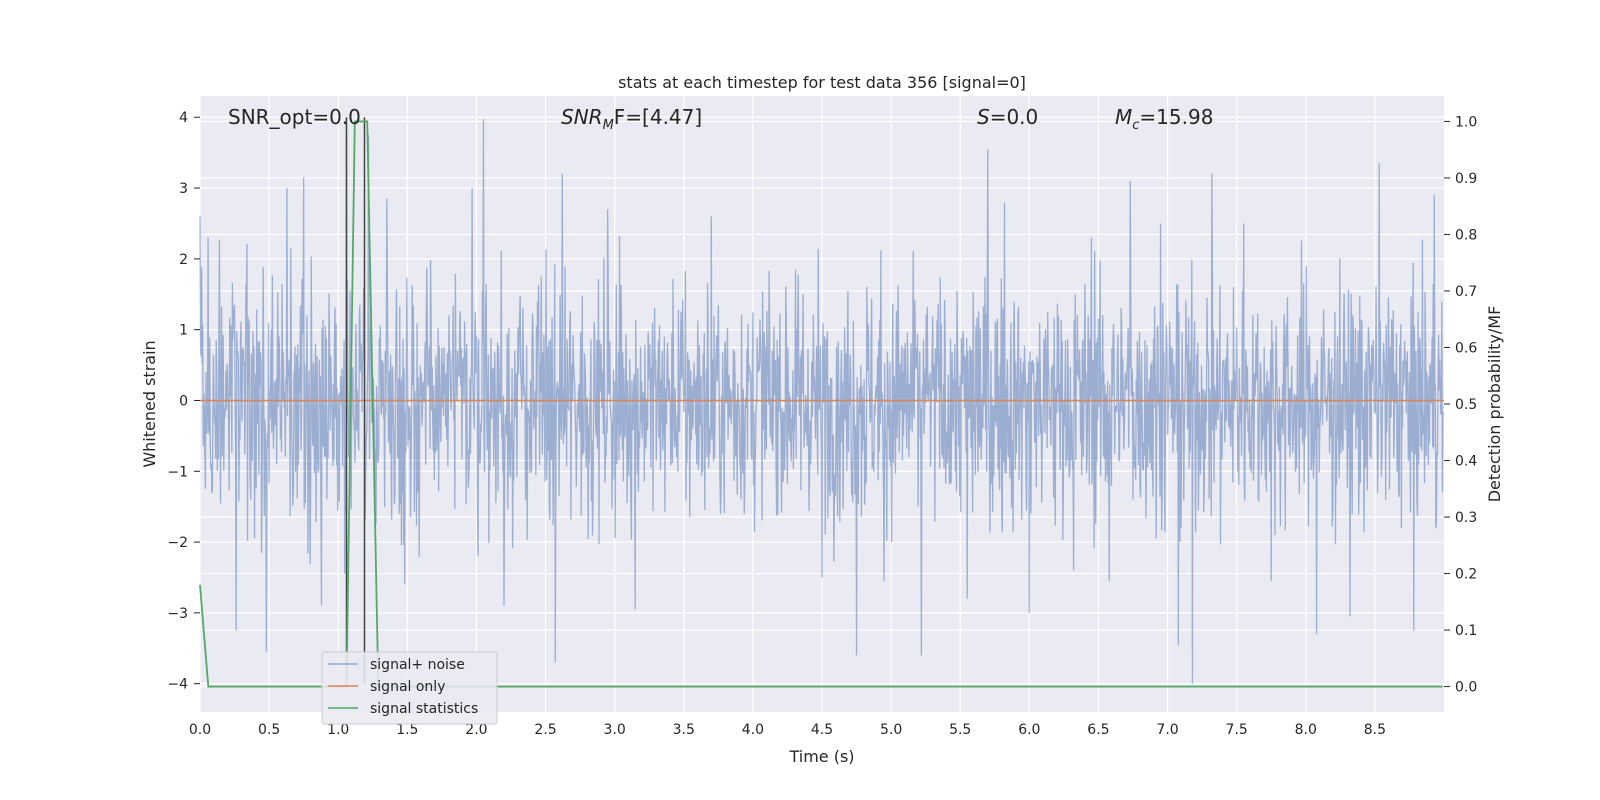 The width and height of the screenshot is (1600, 800). Describe the element at coordinates (183, 260) in the screenshot. I see `y-tick-label: 2` at that location.